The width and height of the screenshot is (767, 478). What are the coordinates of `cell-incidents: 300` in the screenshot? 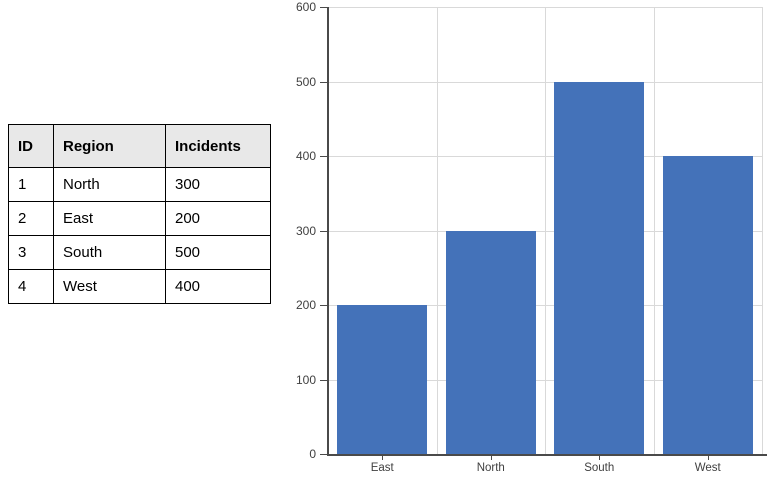 It's located at (218, 184).